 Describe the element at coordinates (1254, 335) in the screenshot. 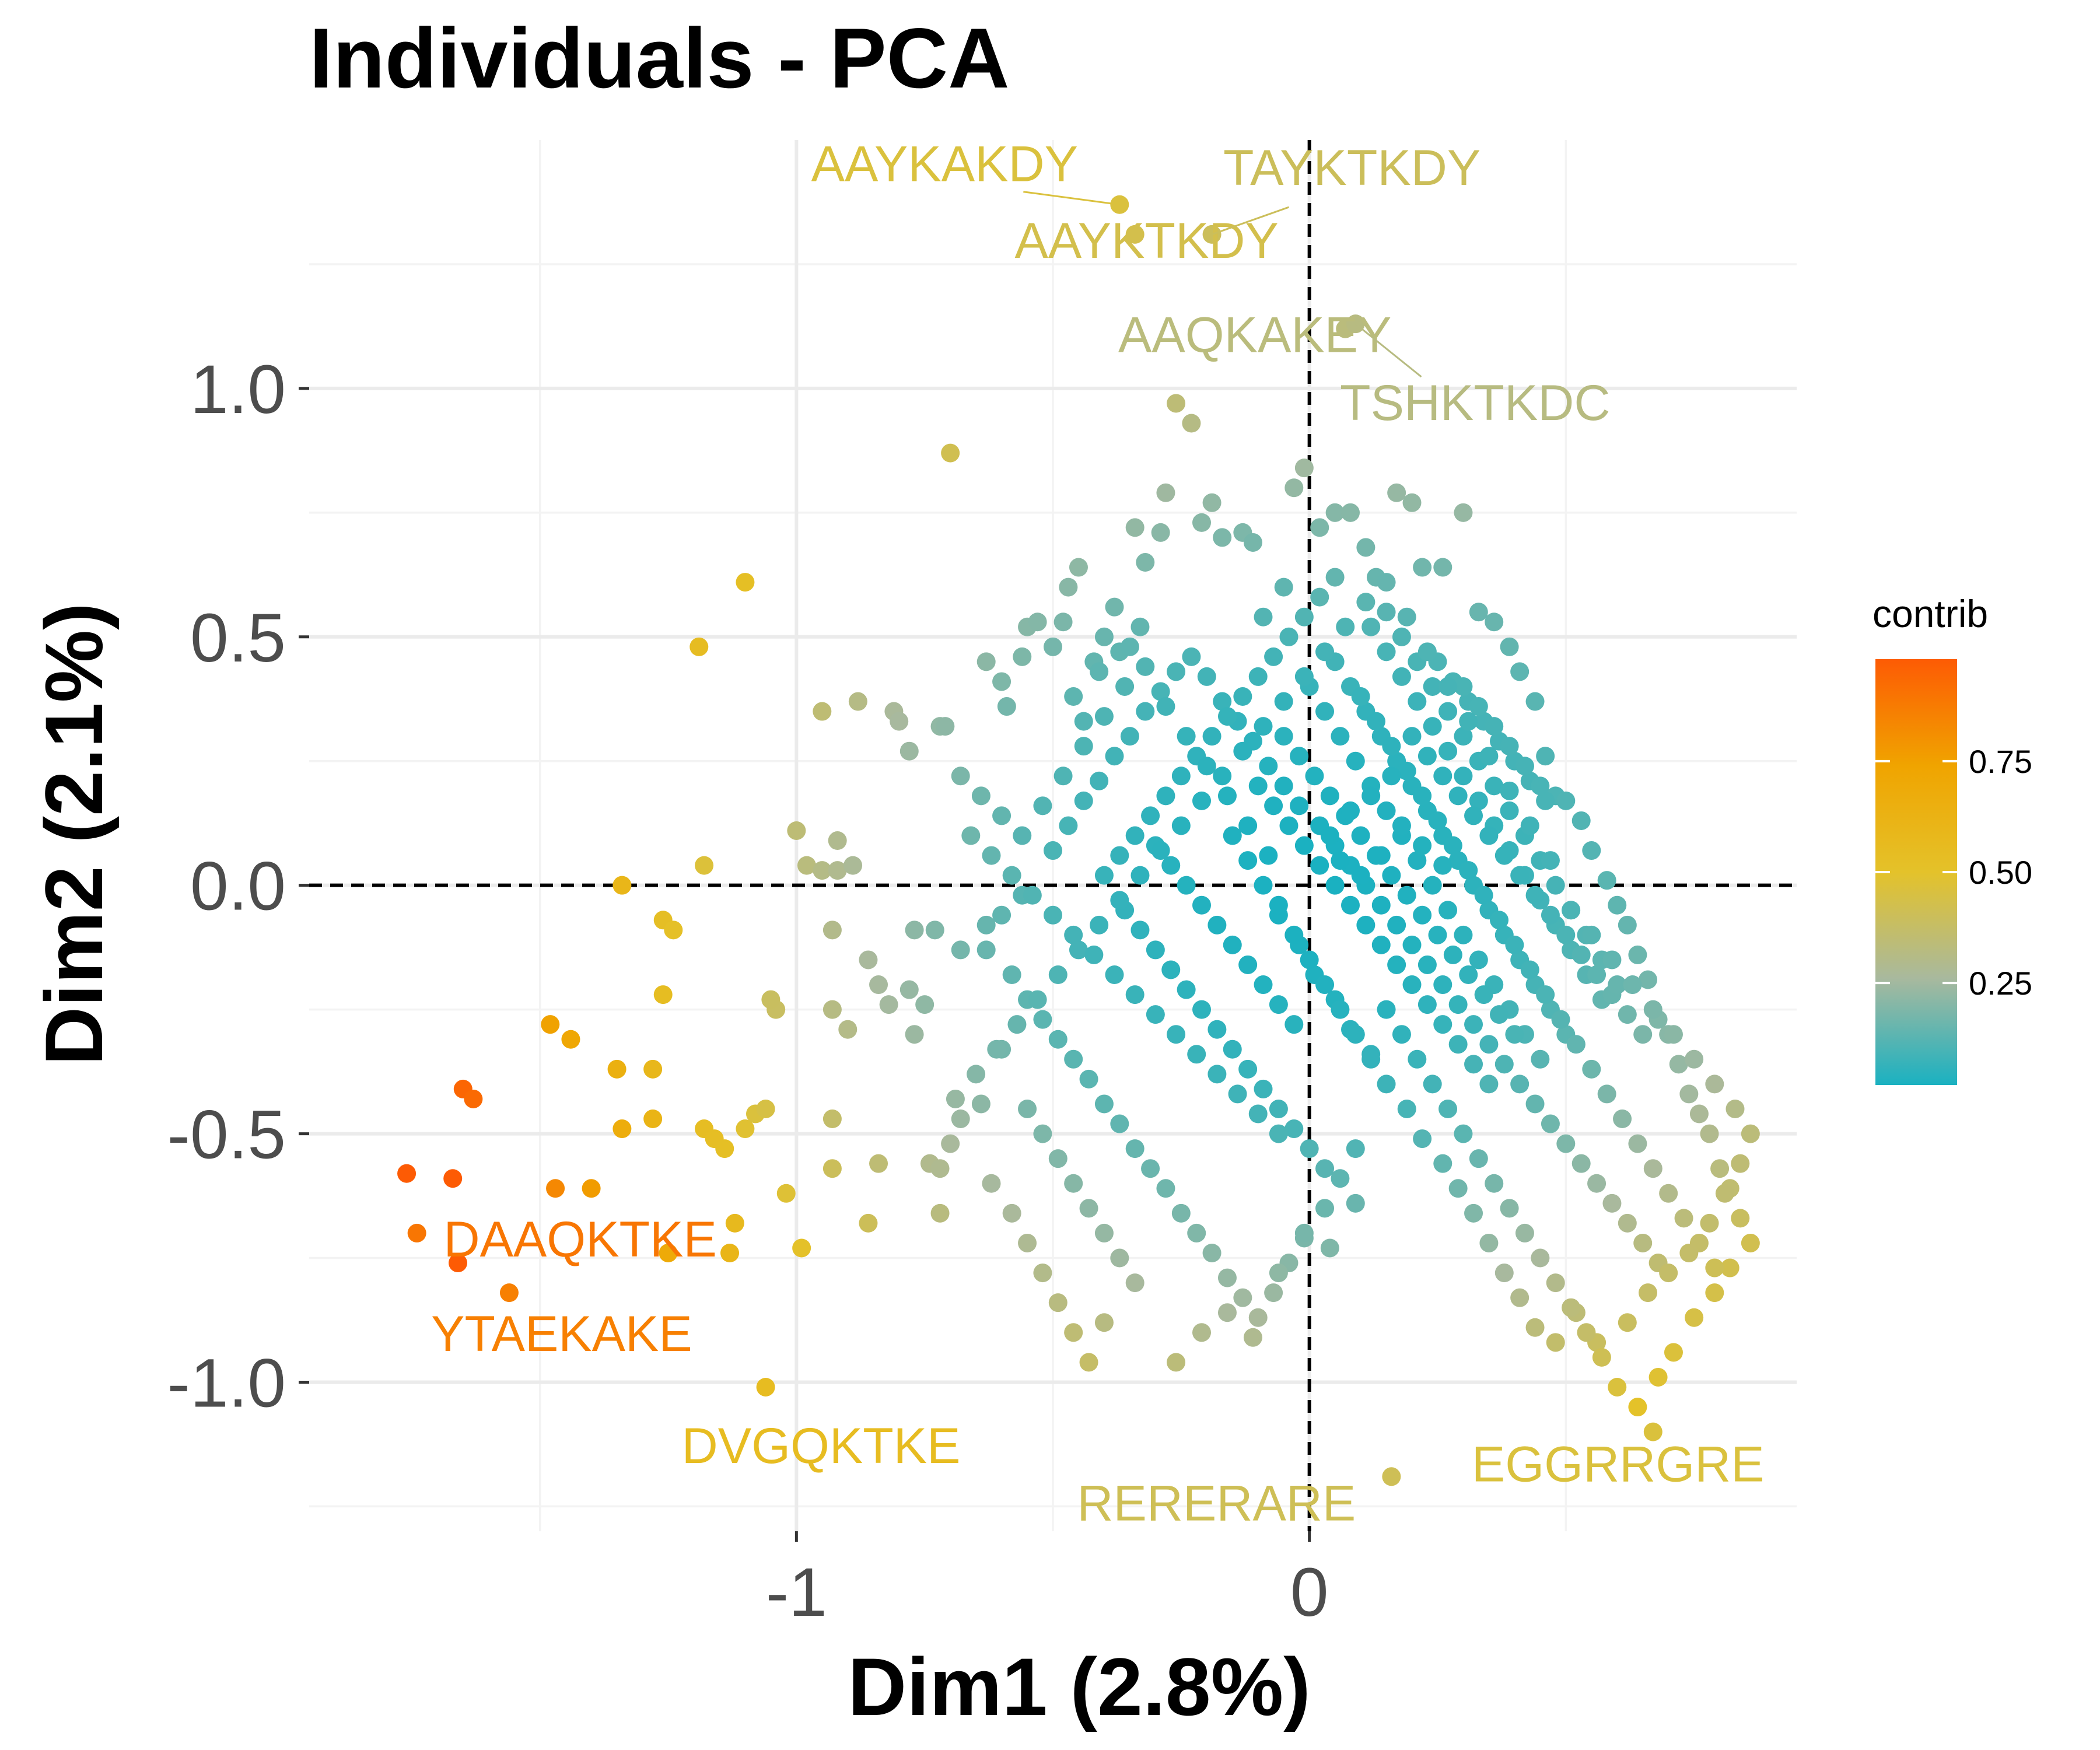

I see `point-label: AAQKAKEY` at that location.